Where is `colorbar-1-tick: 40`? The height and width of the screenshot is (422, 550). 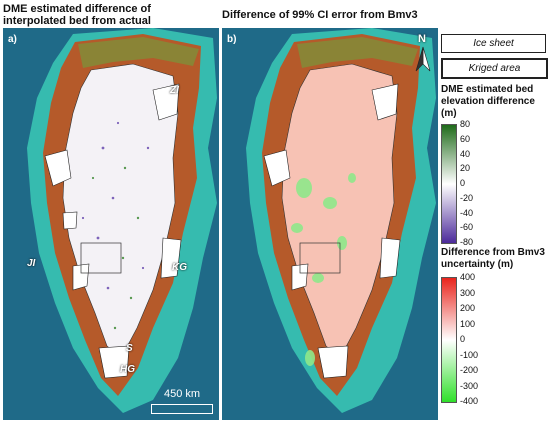
colorbar-1-tick: 40 is located at coordinates (465, 153).